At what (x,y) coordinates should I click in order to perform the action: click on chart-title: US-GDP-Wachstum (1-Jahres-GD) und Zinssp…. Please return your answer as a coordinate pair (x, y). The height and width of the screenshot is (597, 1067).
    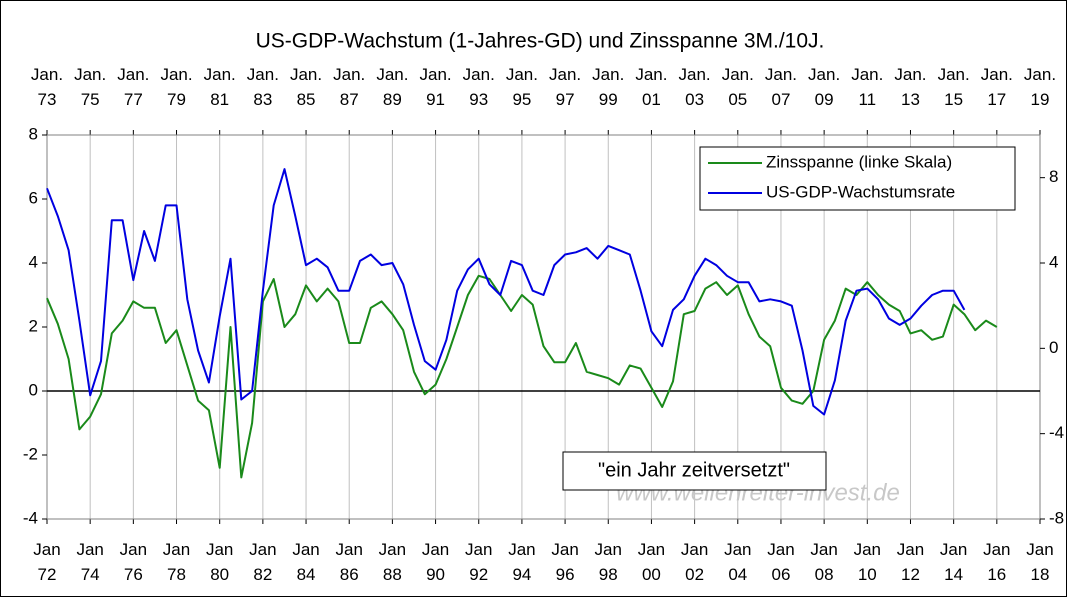
    Looking at the image, I should click on (540, 41).